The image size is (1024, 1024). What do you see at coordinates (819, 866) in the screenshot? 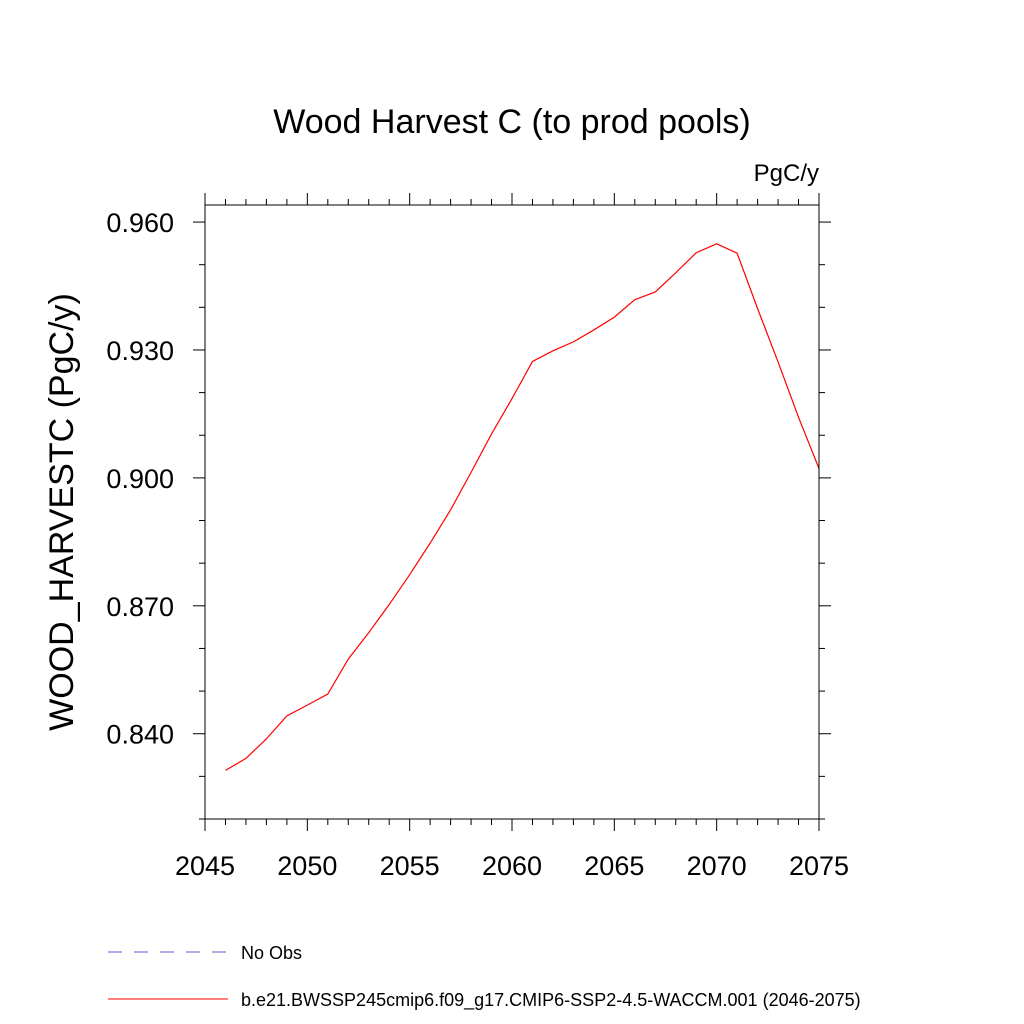
I see `x-tick-label: 2075` at bounding box center [819, 866].